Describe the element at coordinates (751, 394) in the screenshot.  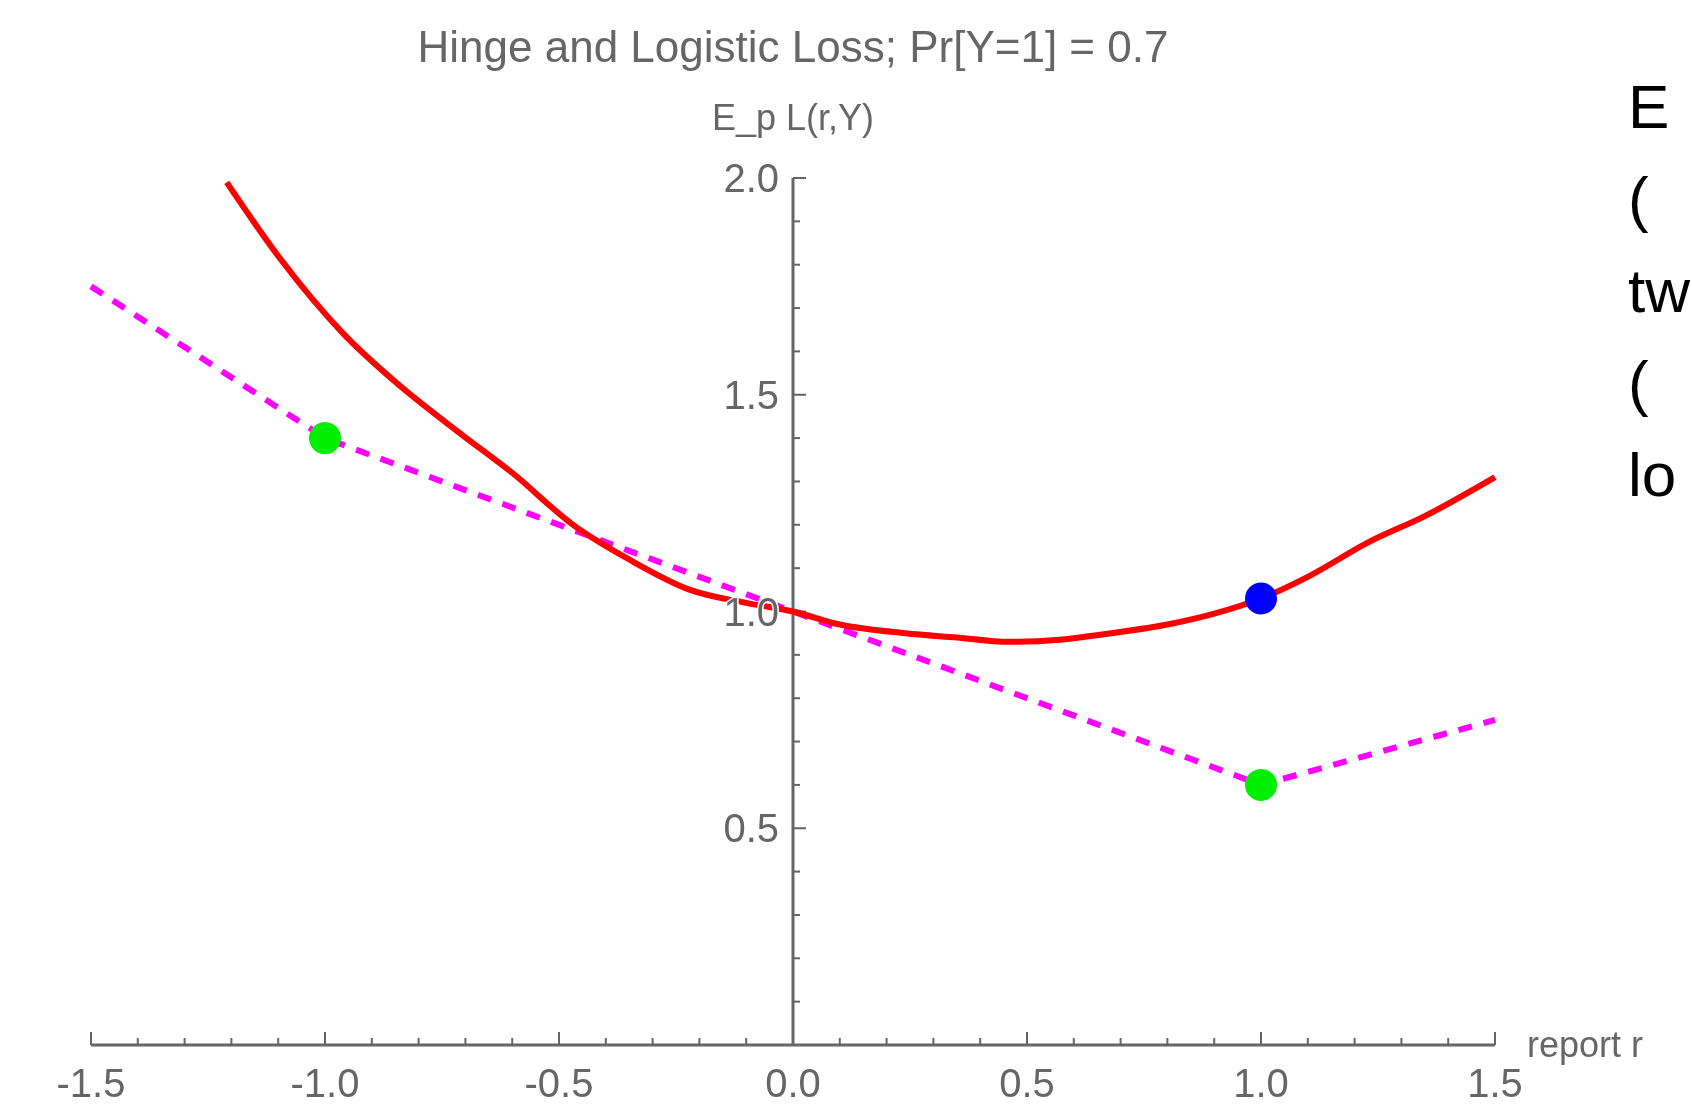
I see `y-tick-label: 1.5` at that location.